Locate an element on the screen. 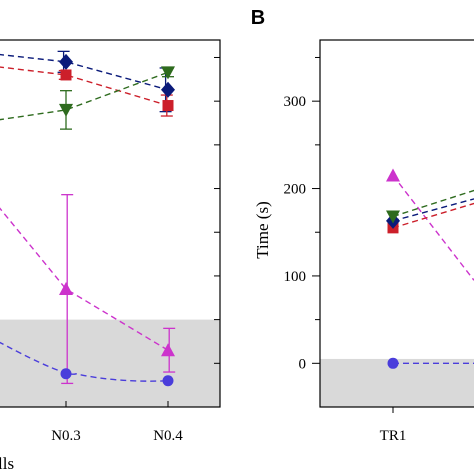  left-line-red is located at coordinates (84, 86).